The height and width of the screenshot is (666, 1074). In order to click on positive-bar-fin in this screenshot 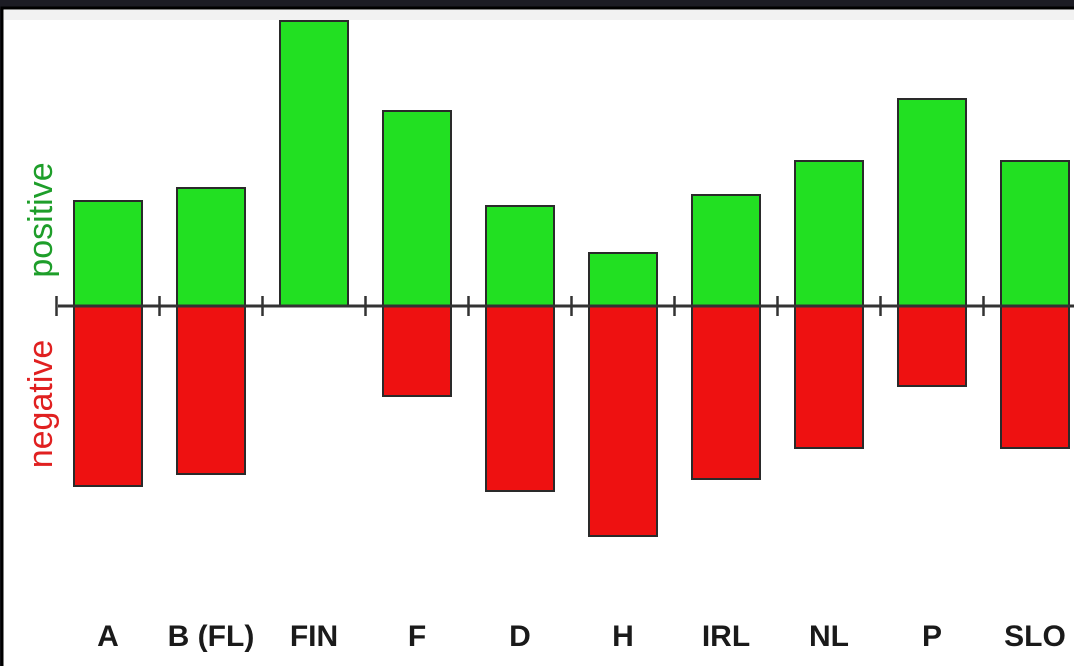, I will do `click(314, 163)`.